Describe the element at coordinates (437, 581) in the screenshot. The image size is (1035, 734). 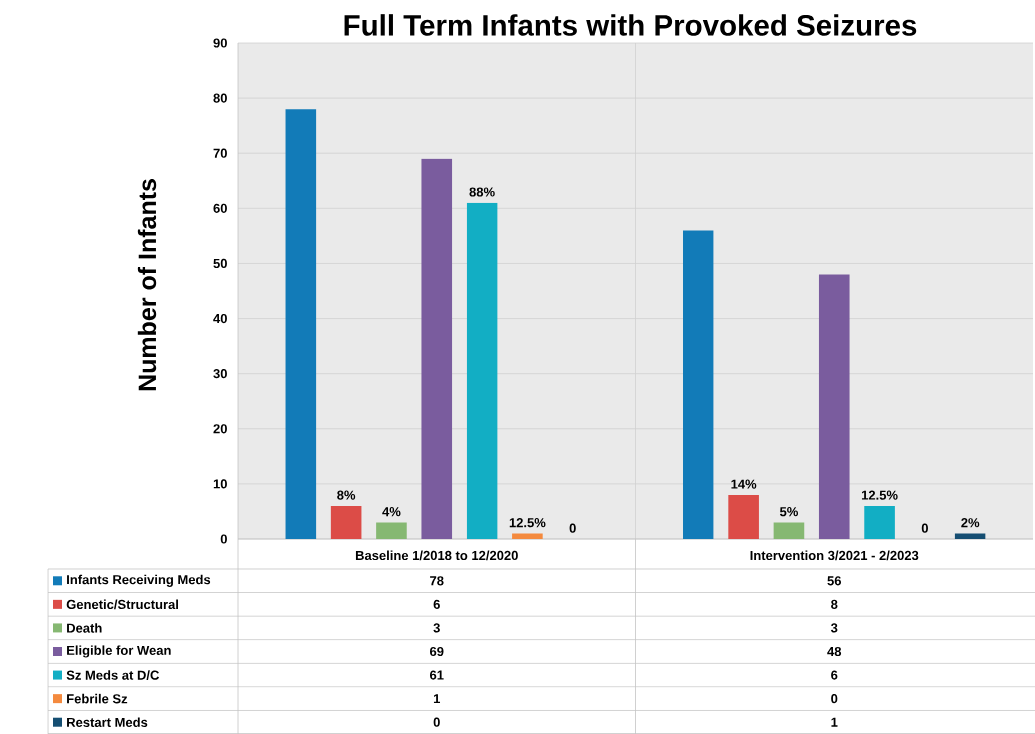
I see `data-label: 78` at that location.